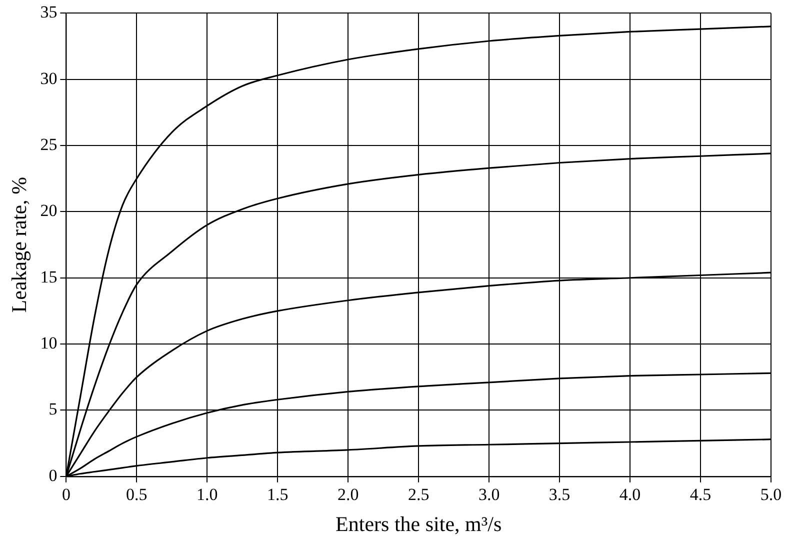  I want to click on x-tick-label: 4.0, so click(630, 494).